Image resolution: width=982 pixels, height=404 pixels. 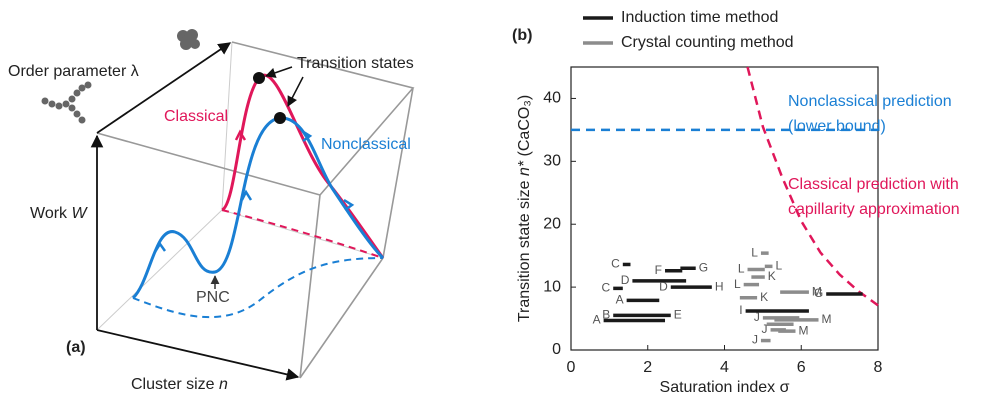 What do you see at coordinates (878, 367) in the screenshot?
I see `x-tick-label: 8` at bounding box center [878, 367].